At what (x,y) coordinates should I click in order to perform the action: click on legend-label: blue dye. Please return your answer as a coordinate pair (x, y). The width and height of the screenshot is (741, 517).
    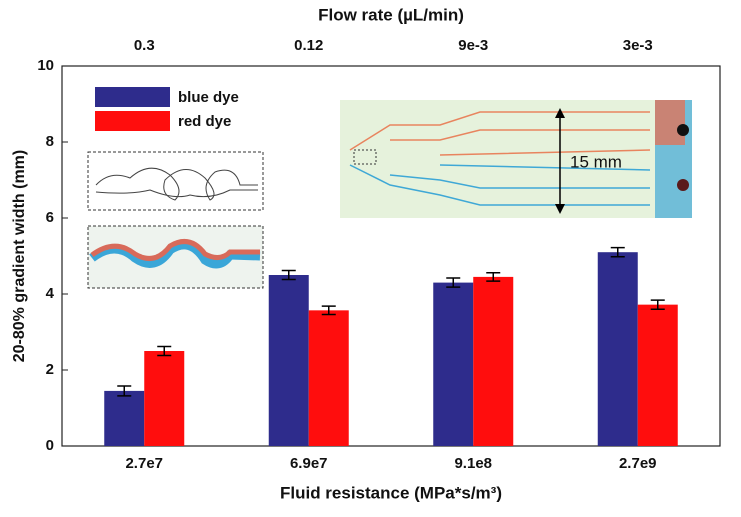
    Looking at the image, I should click on (208, 97).